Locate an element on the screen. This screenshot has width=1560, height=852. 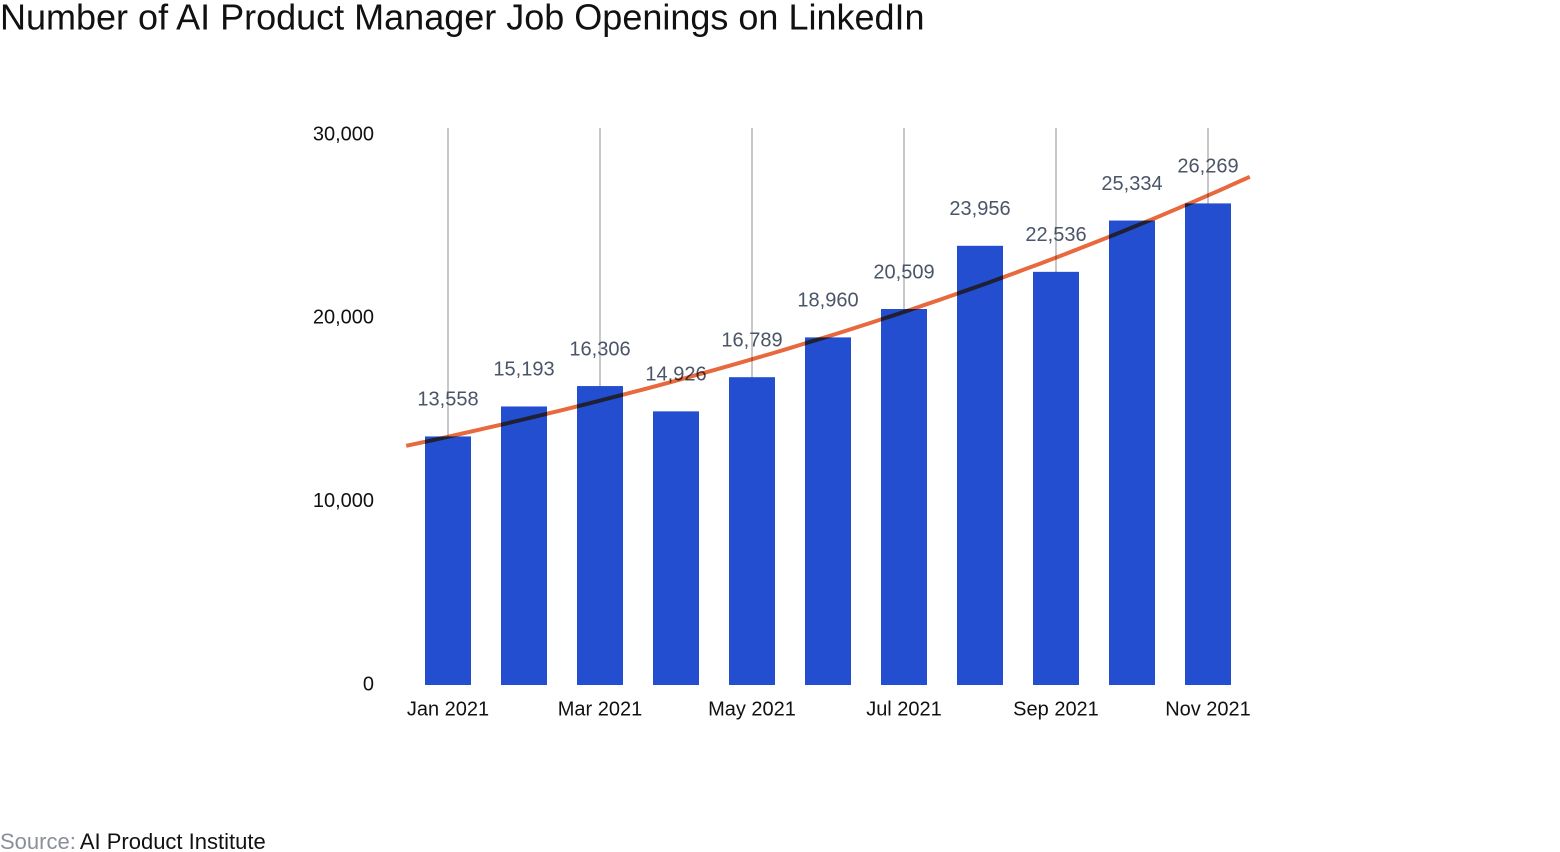
y-tick-label: 0 is located at coordinates (368, 684).